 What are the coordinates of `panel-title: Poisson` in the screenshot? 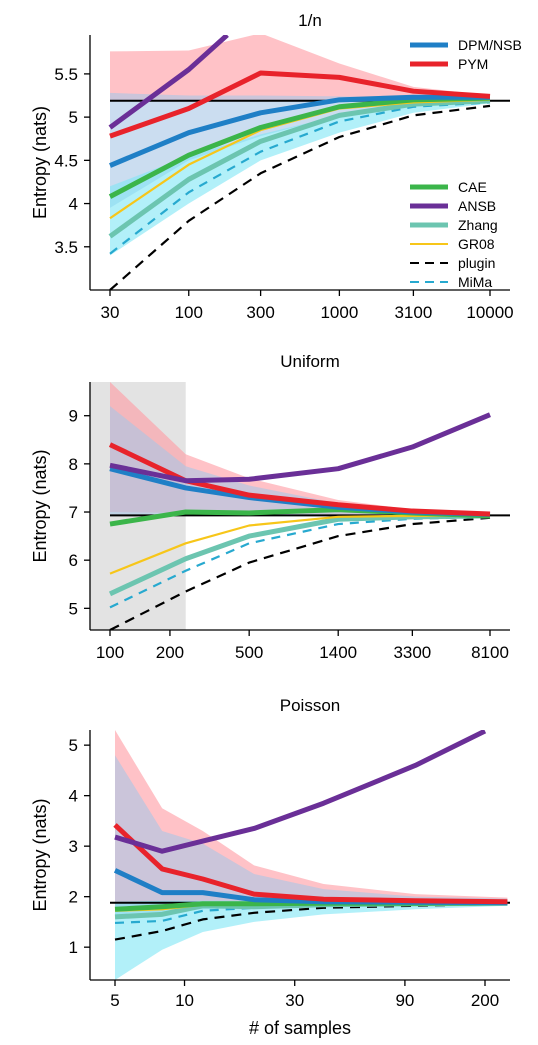 It's located at (310, 705).